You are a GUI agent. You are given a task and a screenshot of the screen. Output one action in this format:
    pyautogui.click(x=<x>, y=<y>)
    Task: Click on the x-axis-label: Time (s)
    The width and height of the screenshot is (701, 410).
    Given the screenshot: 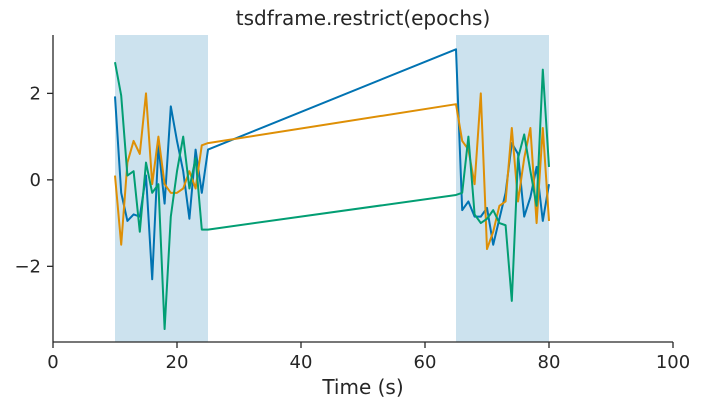 What is the action you would take?
    pyautogui.click(x=362, y=387)
    